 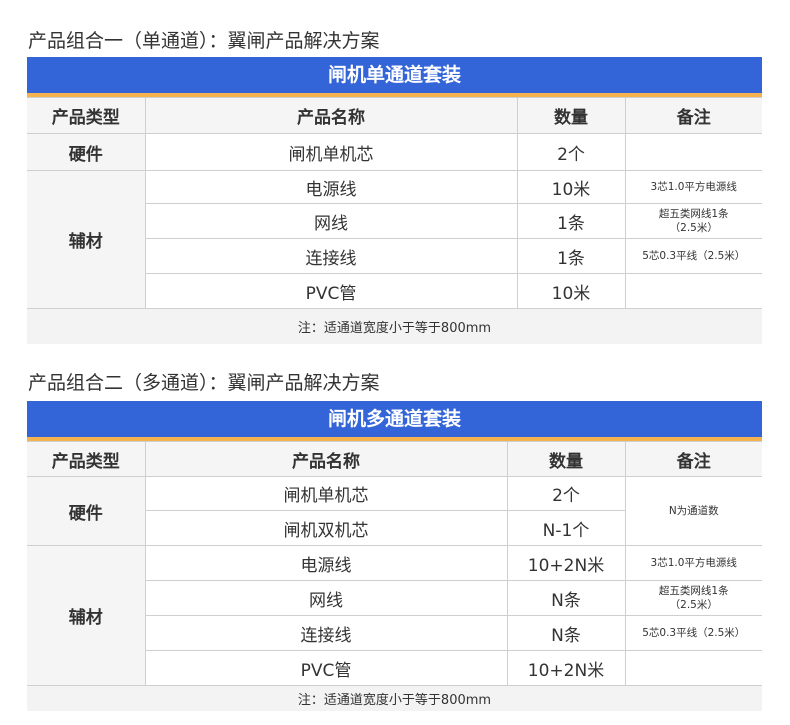 What do you see at coordinates (204, 41) in the screenshot?
I see `section-title-1: 产品组合一（单通道）：翼闸产品解决方案` at bounding box center [204, 41].